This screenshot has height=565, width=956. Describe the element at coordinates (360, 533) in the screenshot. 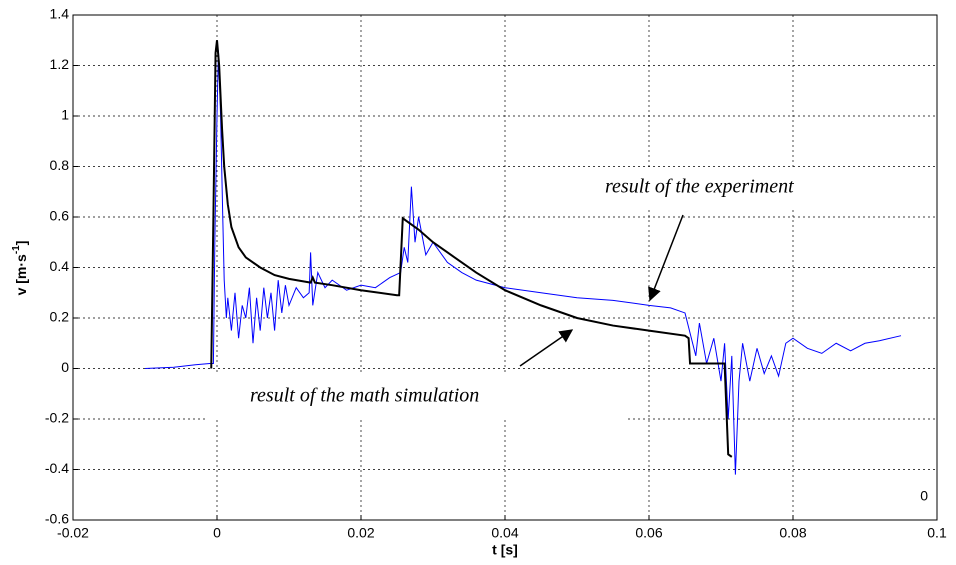

I see `x-tick-label: 0.02` at that location.